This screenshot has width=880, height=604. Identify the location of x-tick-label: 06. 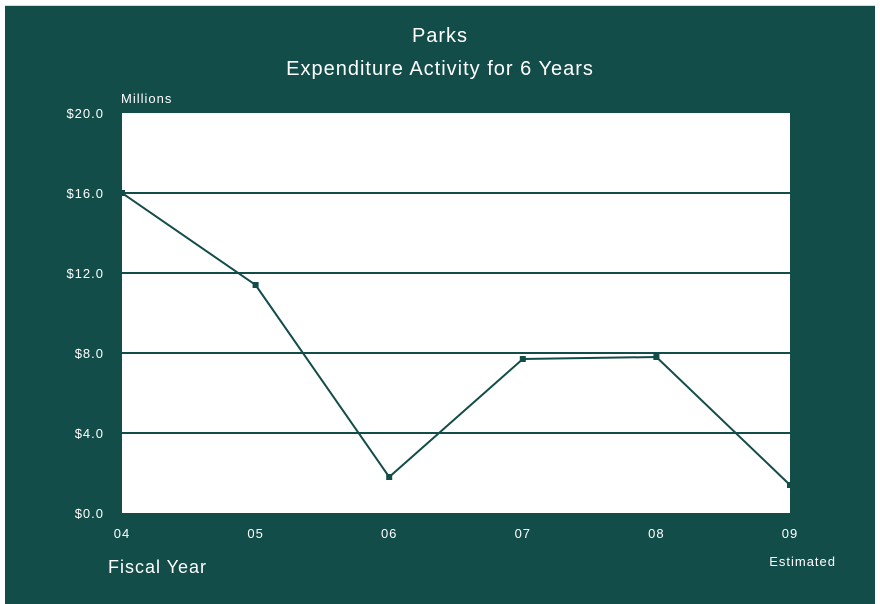
(389, 533).